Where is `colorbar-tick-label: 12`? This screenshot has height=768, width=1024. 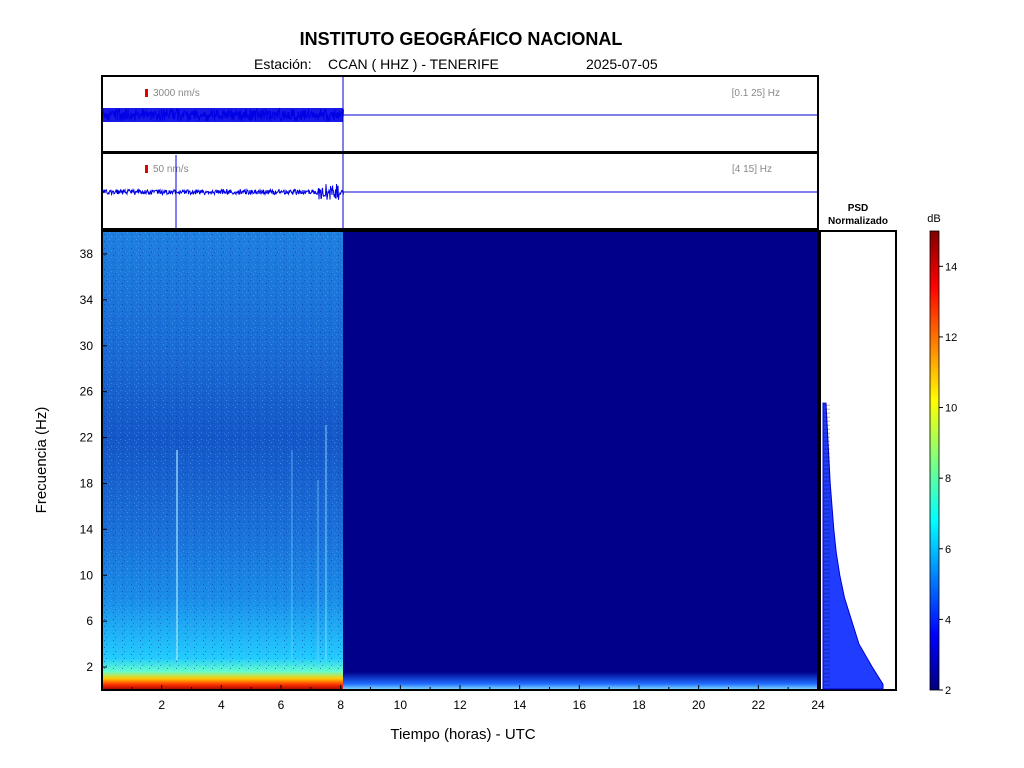 colorbar-tick-label: 12 is located at coordinates (951, 338).